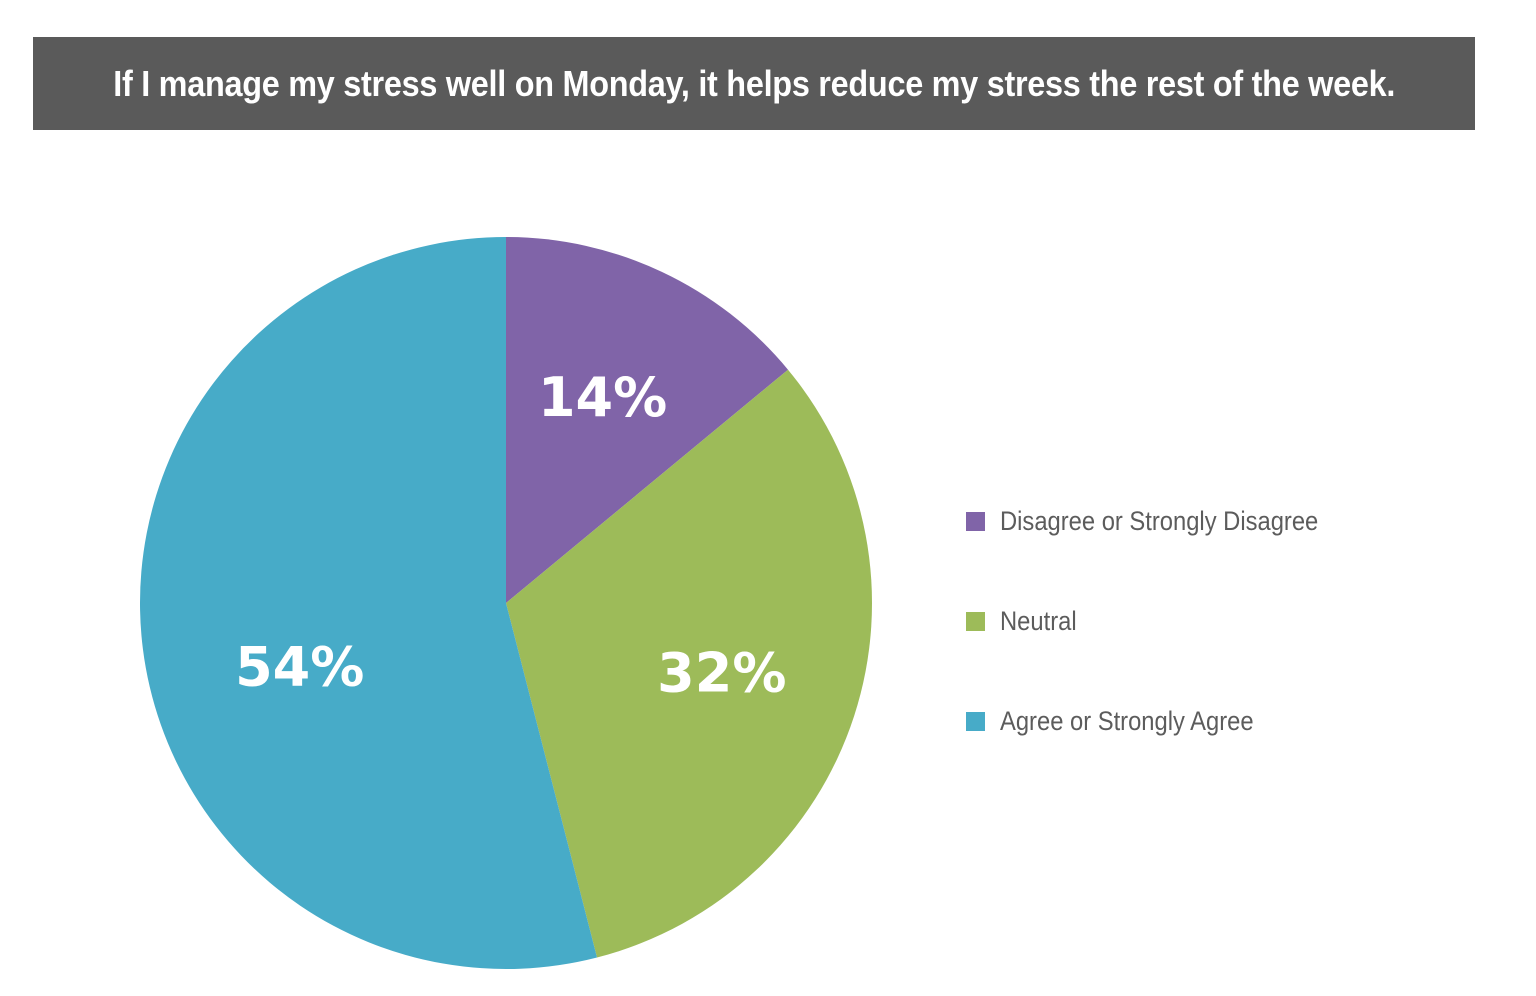  I want to click on pie-slice-neutral, so click(689, 663).